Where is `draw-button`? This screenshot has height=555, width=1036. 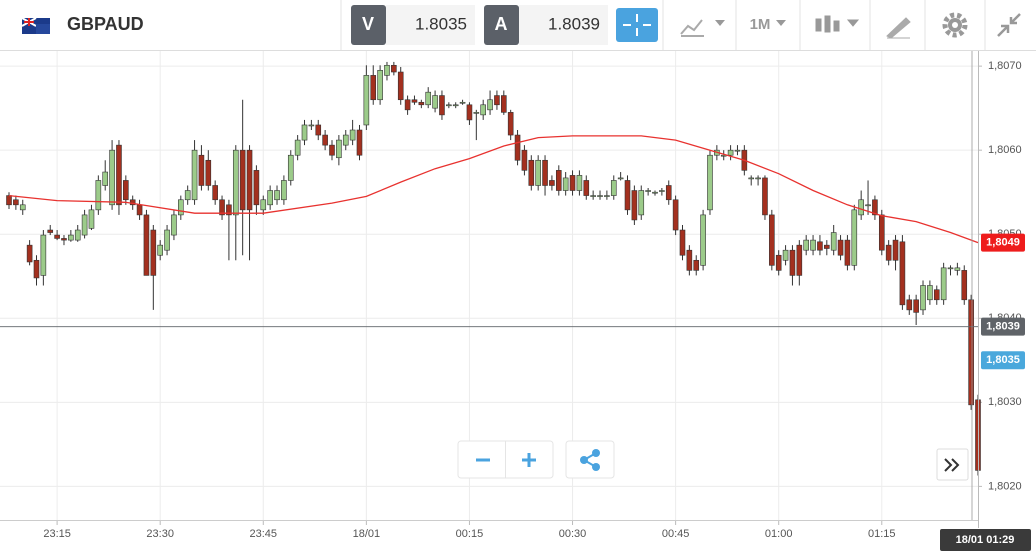
draw-button is located at coordinates (898, 28).